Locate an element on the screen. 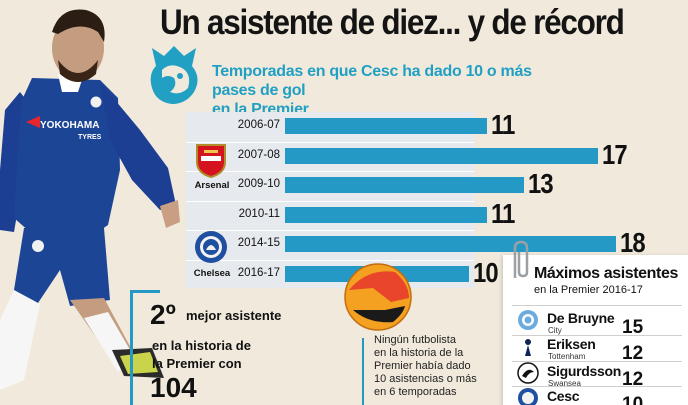  assister-team: Swansea is located at coordinates (564, 383).